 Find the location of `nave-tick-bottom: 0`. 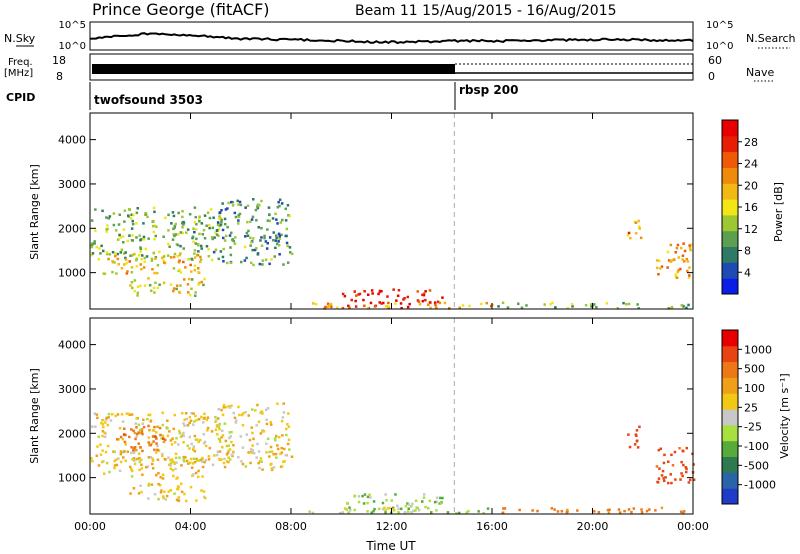

nave-tick-bottom: 0 is located at coordinates (711, 76).